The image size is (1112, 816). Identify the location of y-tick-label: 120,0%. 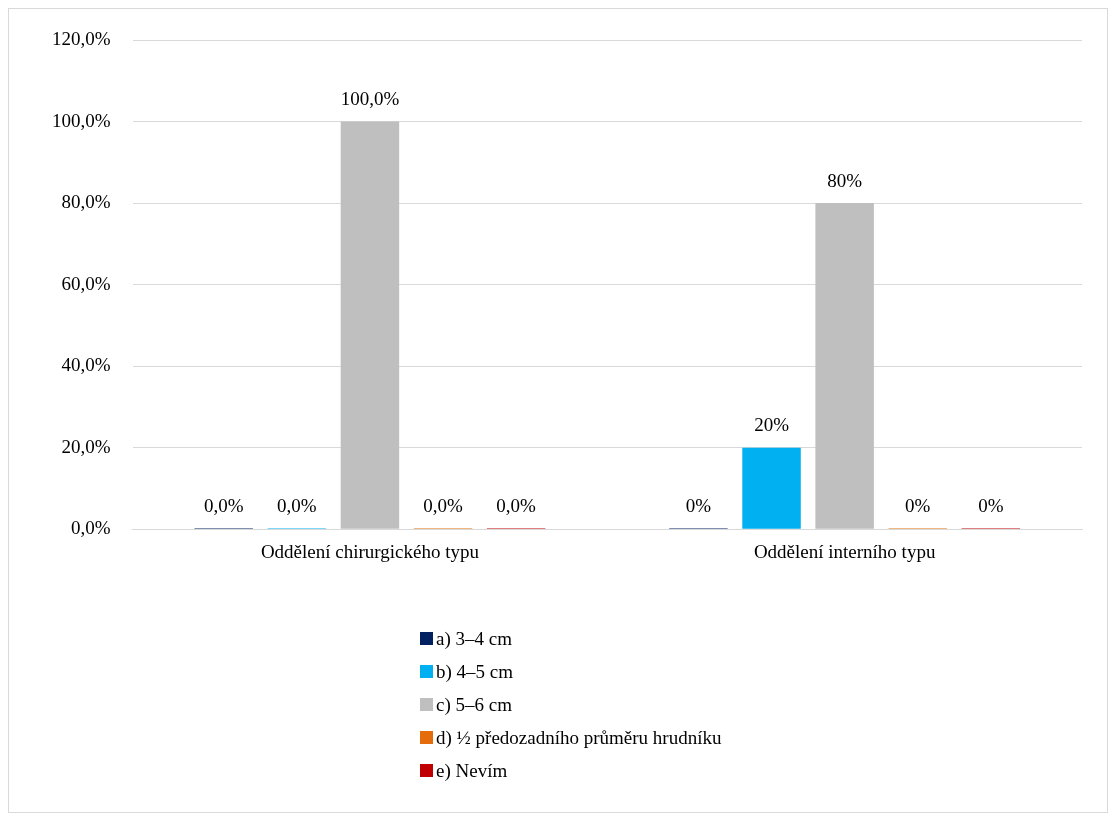
(81, 38).